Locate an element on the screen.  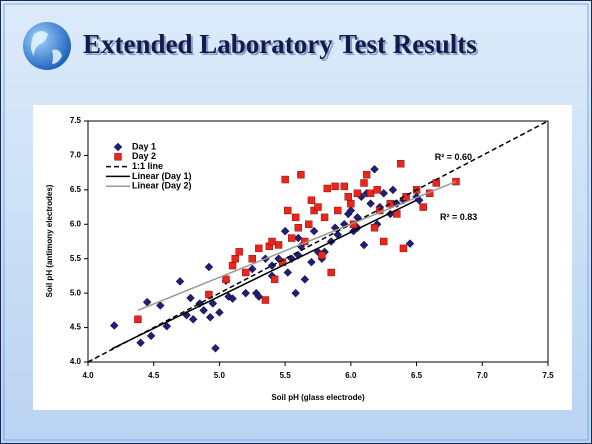
y-tick-label: 6.0 is located at coordinates (76, 223).